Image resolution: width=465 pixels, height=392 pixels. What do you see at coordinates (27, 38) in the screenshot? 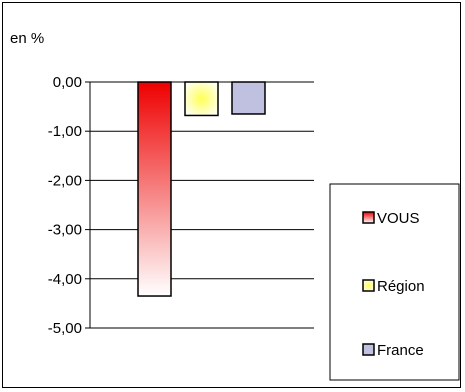
I see `unit-label: en %` at bounding box center [27, 38].